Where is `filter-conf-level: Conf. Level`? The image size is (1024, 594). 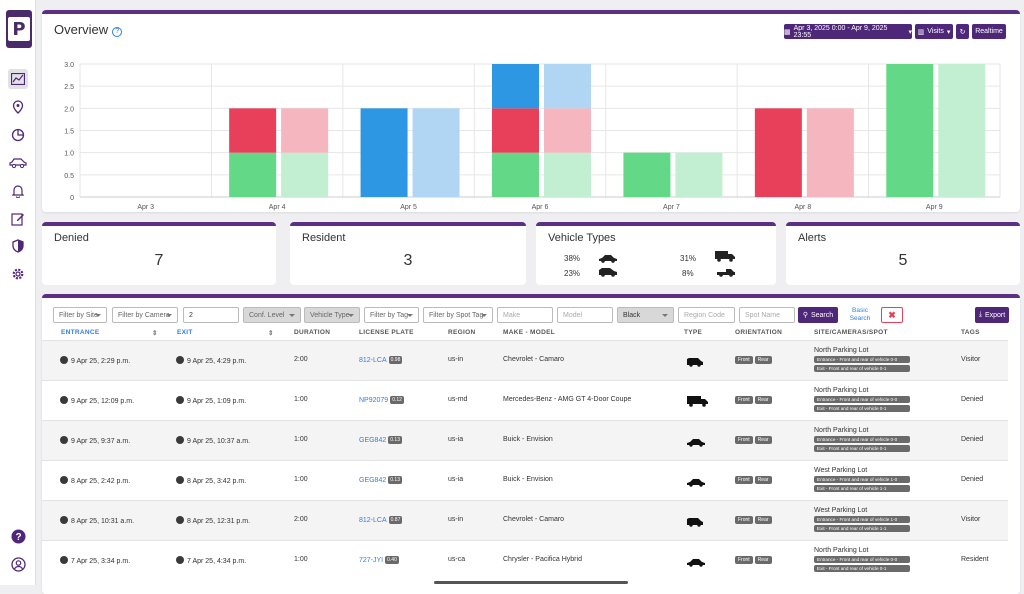 filter-conf-level: Conf. Level is located at coordinates (272, 315).